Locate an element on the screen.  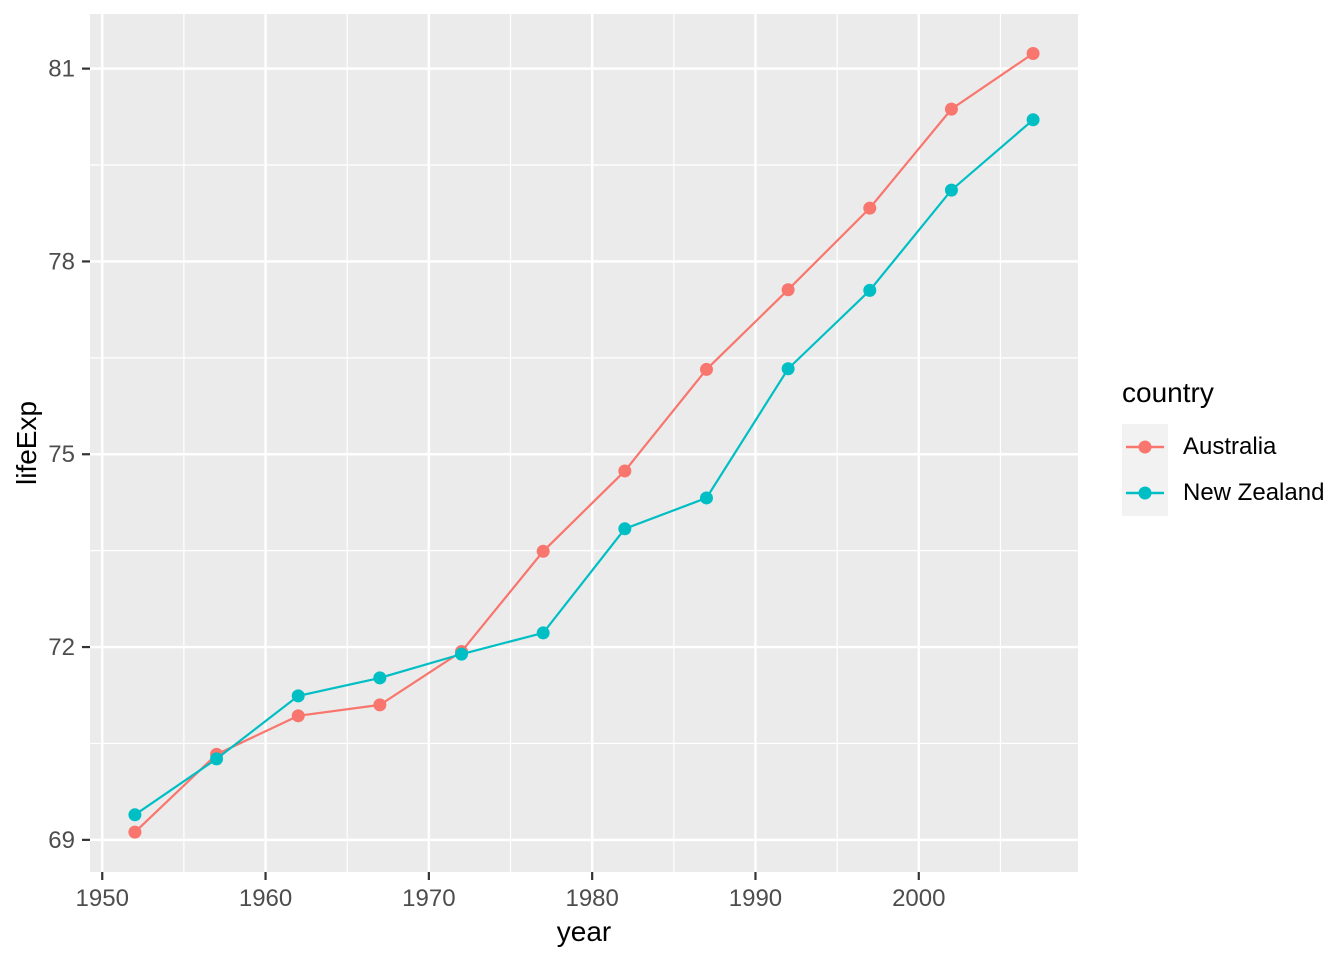
legend: country Australia New Zealand is located at coordinates (1223, 447).